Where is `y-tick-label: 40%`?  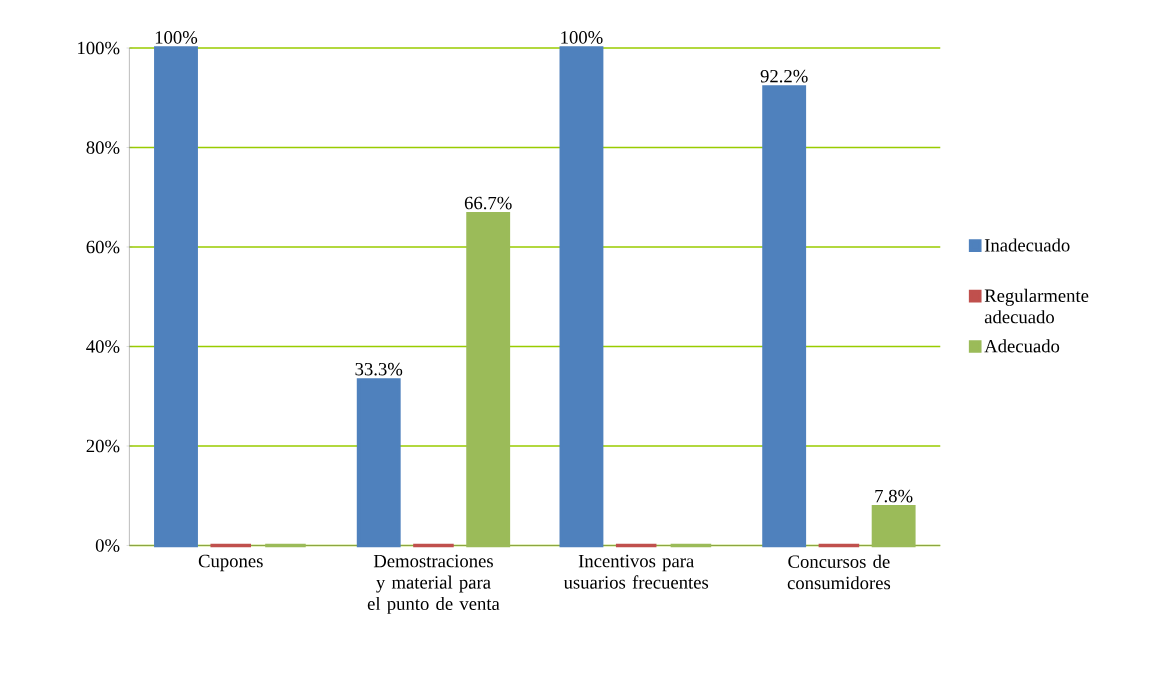
y-tick-label: 40% is located at coordinates (103, 347).